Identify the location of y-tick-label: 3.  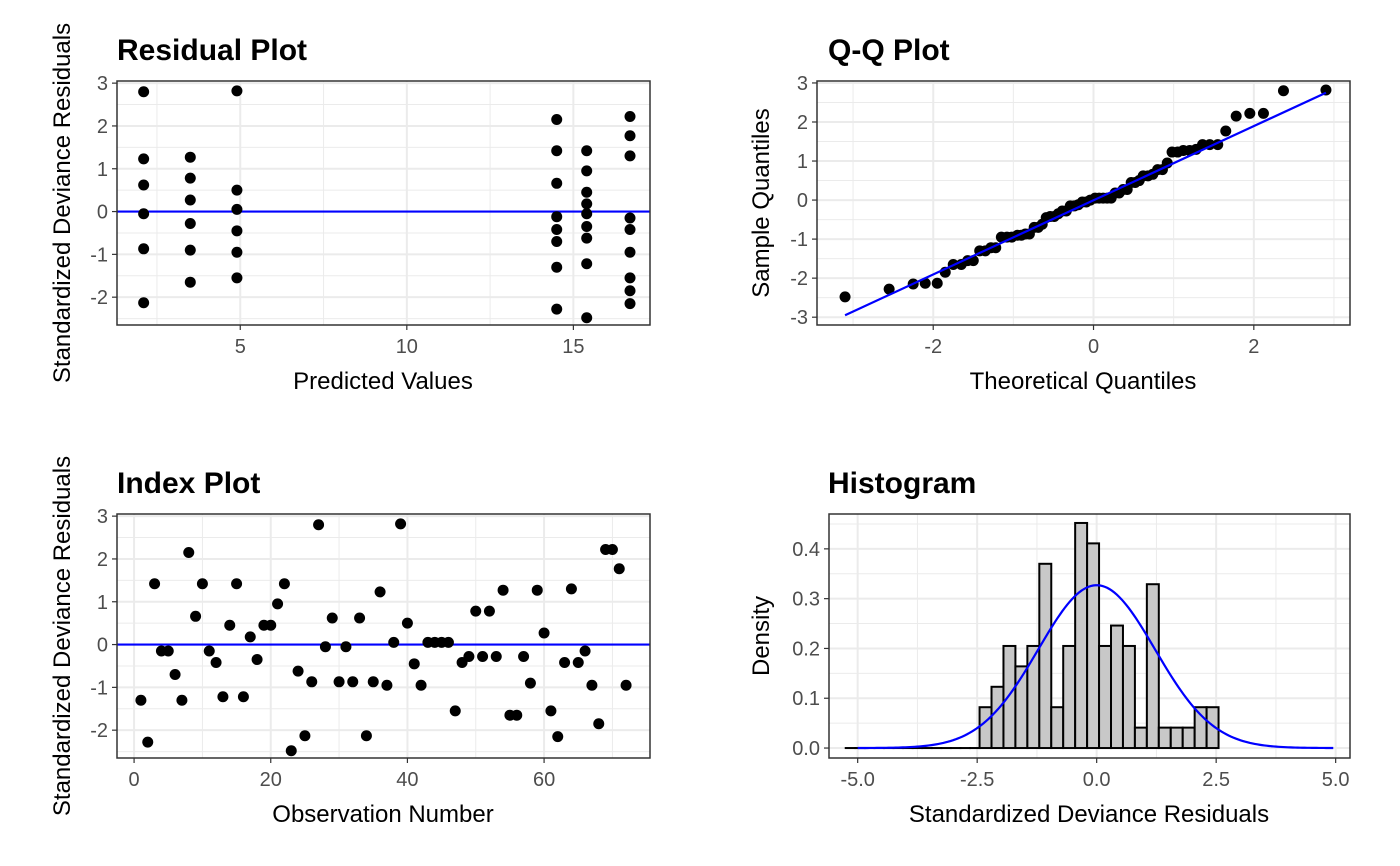
(102, 517).